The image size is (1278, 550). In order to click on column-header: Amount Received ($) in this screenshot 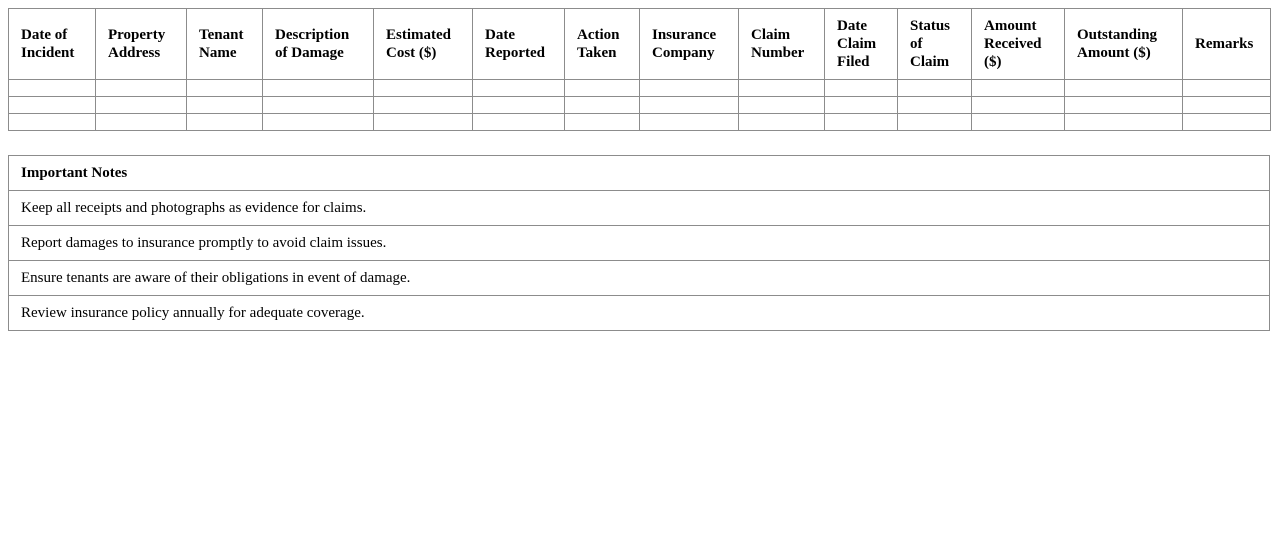, I will do `click(1018, 44)`.